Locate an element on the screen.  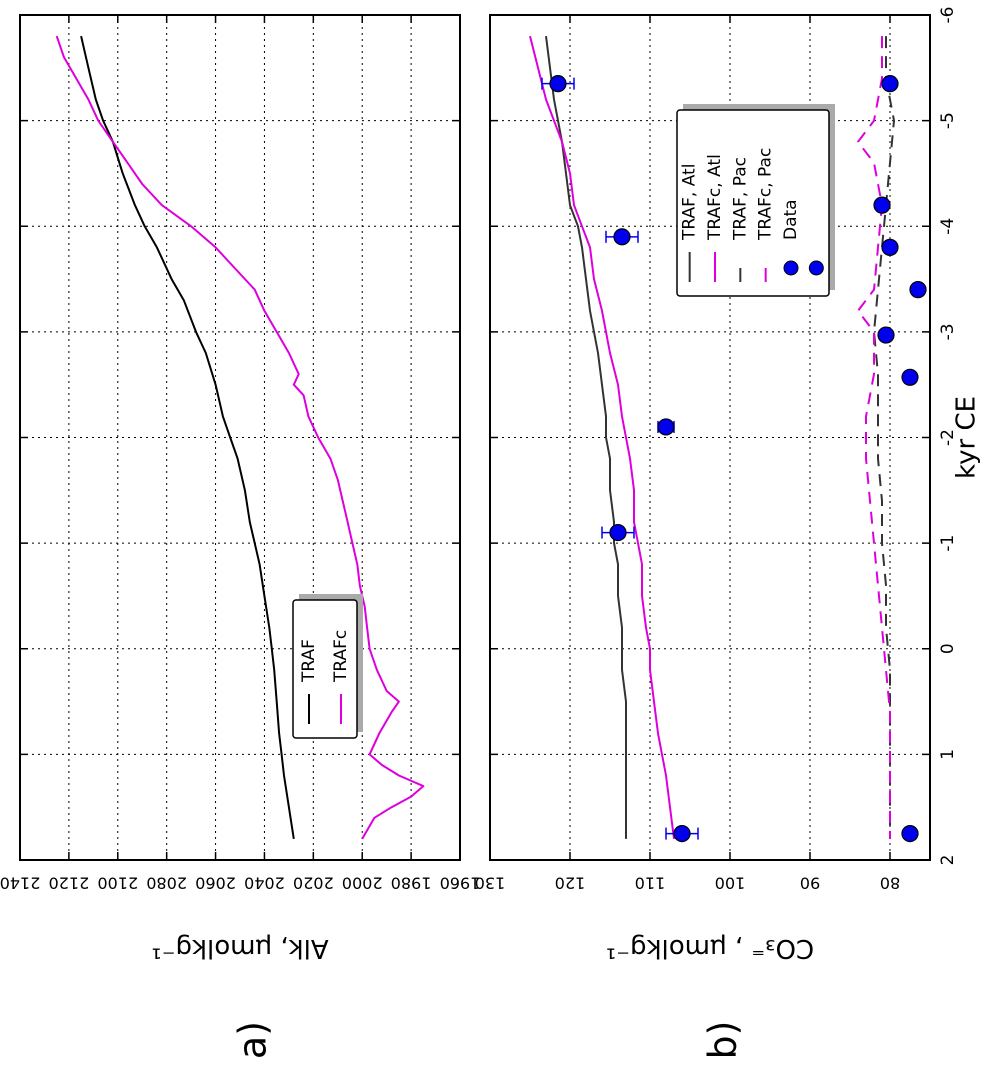
x-tick-label: -5 is located at coordinates (948, 120).